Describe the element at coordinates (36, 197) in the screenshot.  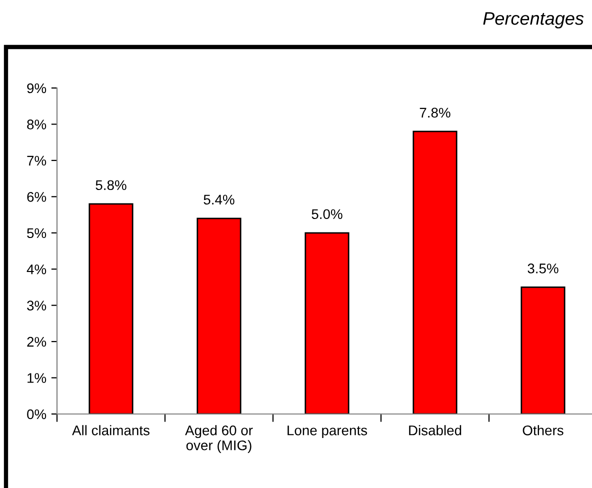
I see `y-tick-label: 6%` at that location.